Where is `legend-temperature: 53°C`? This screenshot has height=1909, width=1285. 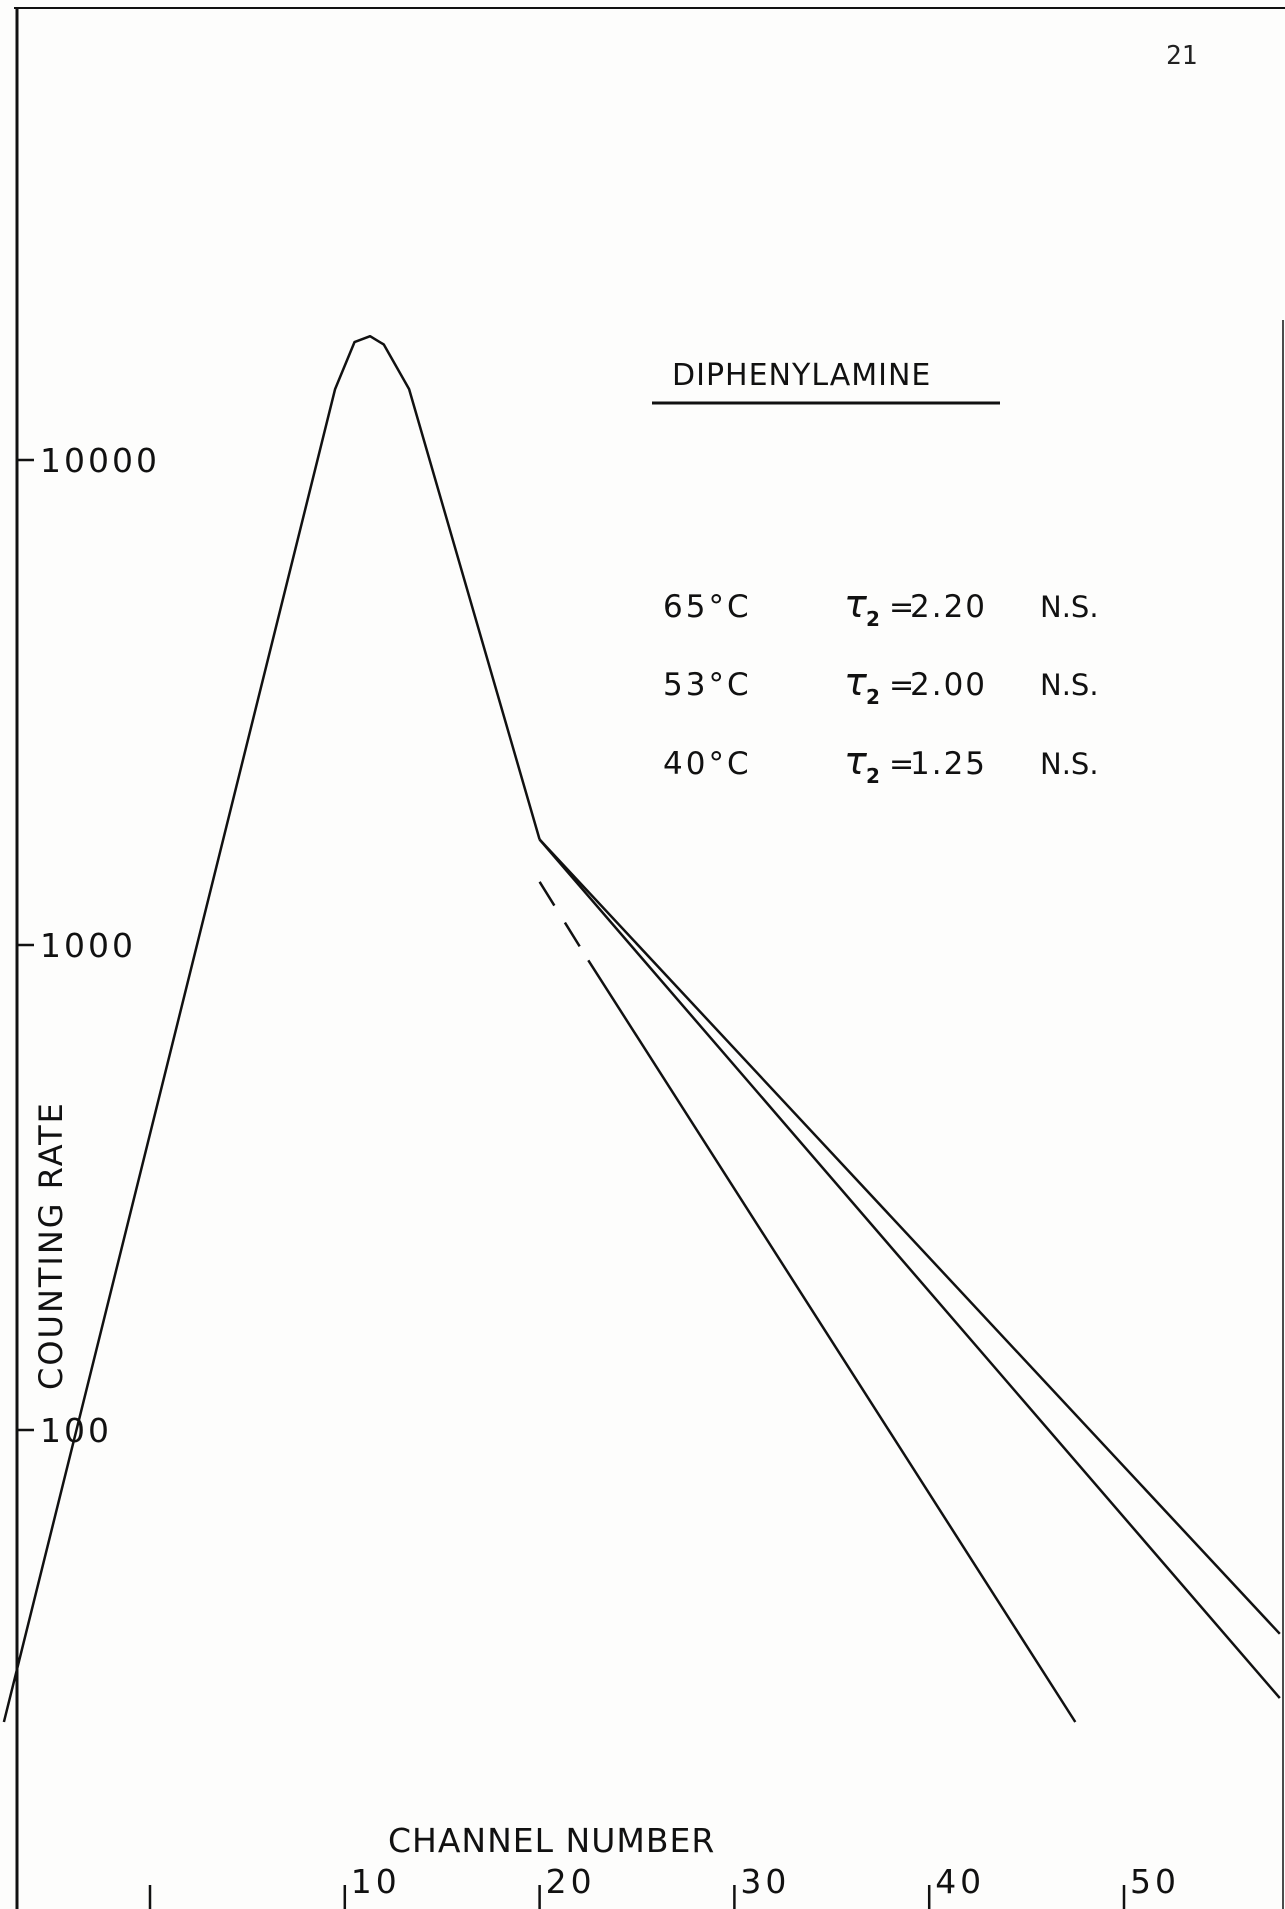 legend-temperature: 53°C is located at coordinates (707, 685).